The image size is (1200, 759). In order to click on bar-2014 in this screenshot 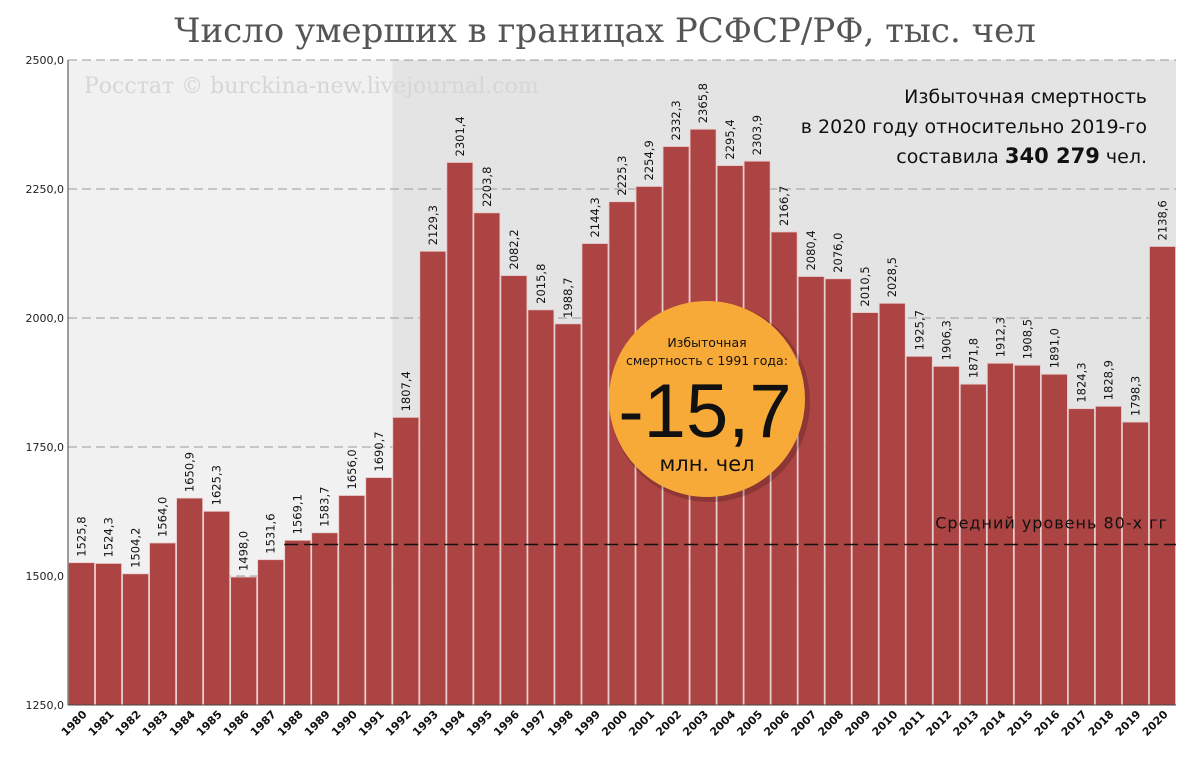, I will do `click(1000, 534)`.